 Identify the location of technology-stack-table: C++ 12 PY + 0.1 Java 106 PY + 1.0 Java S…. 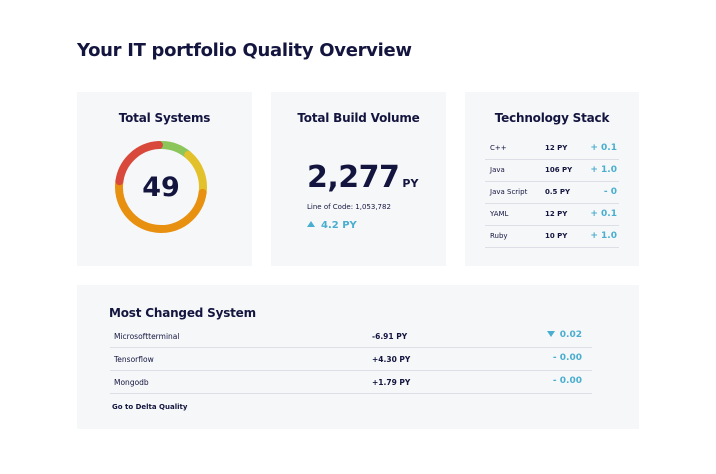
(552, 193).